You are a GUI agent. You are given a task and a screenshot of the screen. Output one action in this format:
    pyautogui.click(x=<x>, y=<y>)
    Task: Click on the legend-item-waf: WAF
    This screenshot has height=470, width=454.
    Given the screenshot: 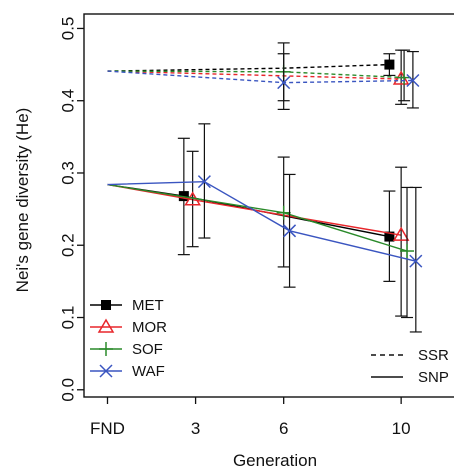 What is the action you would take?
    pyautogui.click(x=127, y=371)
    